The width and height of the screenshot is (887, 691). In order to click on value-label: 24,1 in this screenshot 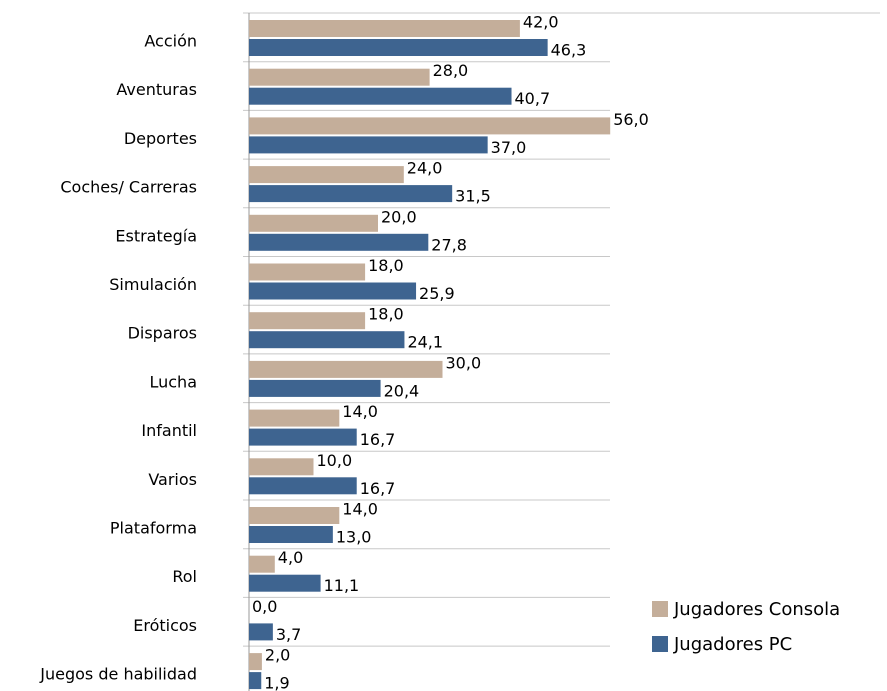, I will do `click(425, 342)`.